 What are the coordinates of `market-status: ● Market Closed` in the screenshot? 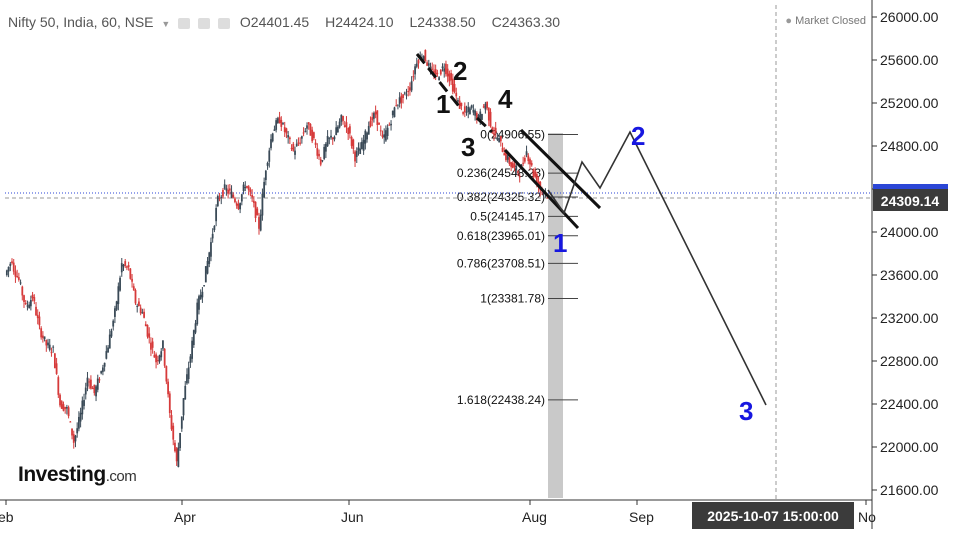 It's located at (825, 21).